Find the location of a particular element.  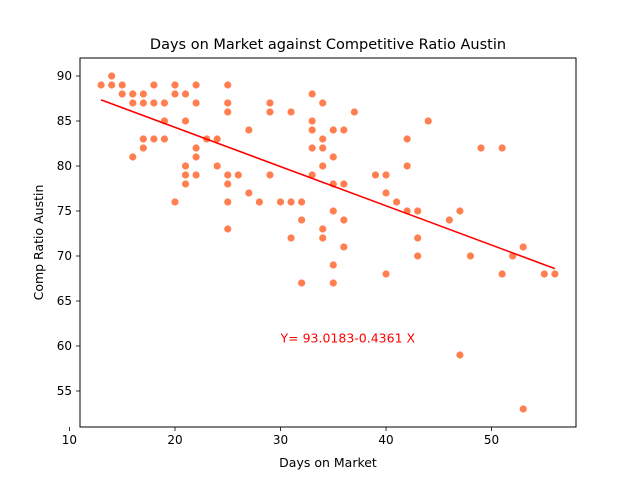

y-tick-label: 55 is located at coordinates (64, 391).